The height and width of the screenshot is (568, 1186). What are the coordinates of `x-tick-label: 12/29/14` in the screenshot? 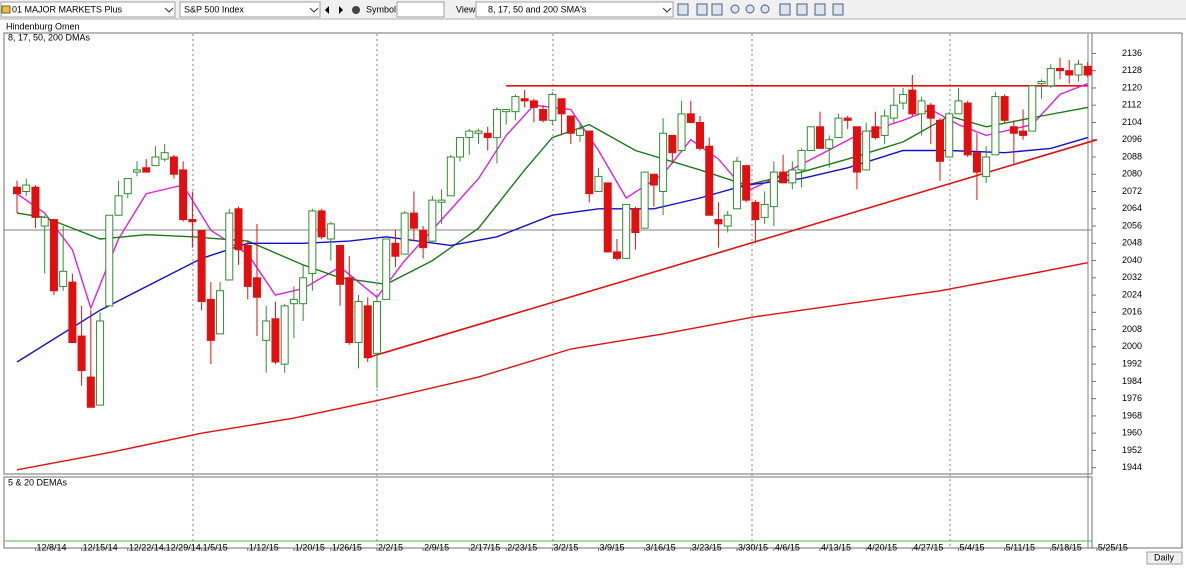 It's located at (183, 547).